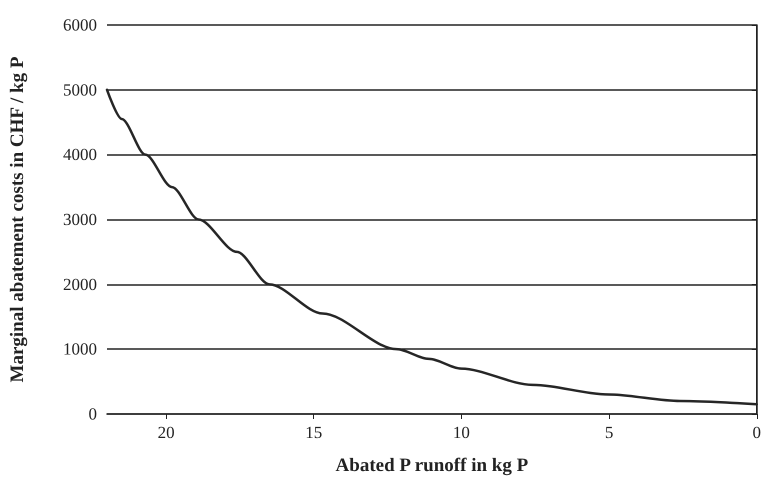 The width and height of the screenshot is (764, 480). What do you see at coordinates (80, 90) in the screenshot?
I see `y-tick-label: 5000` at bounding box center [80, 90].